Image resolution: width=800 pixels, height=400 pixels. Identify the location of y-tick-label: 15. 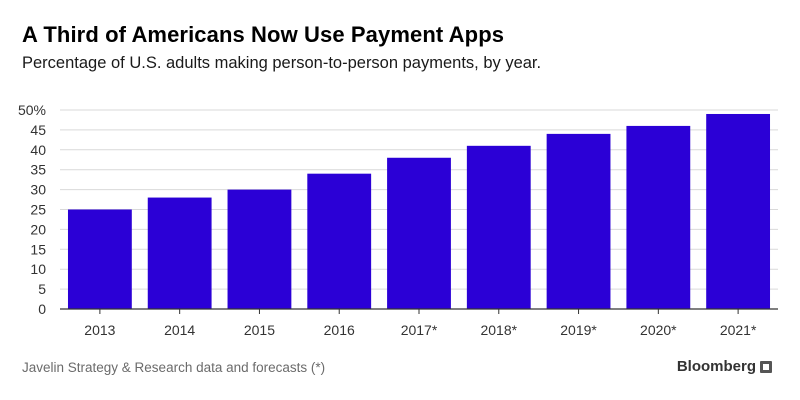
(38, 249).